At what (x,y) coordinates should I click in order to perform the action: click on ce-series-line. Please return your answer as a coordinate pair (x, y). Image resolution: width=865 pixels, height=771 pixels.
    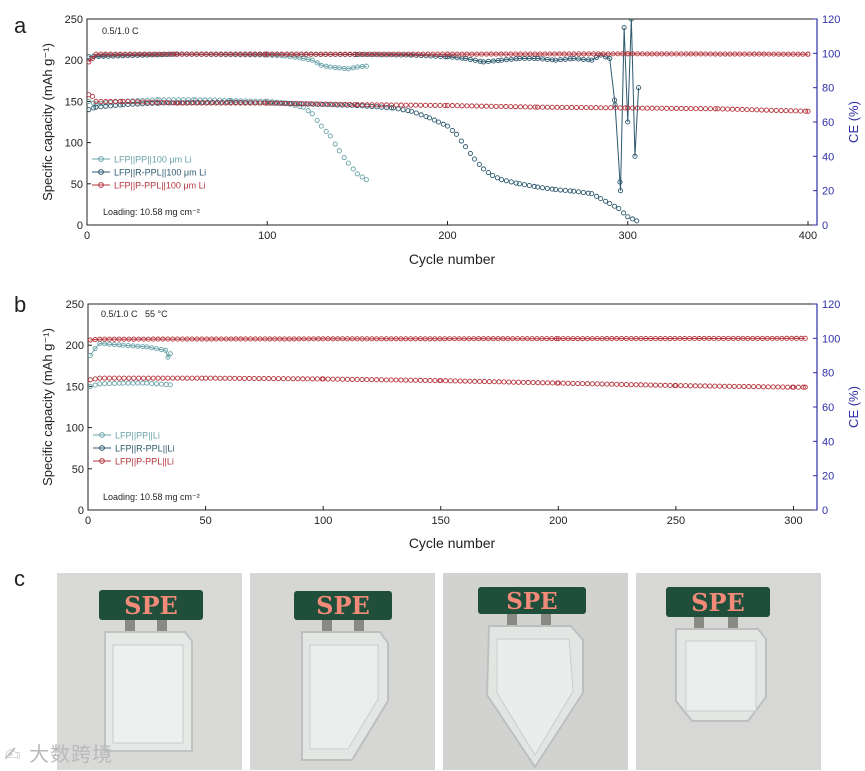
    Looking at the image, I should click on (448, 58).